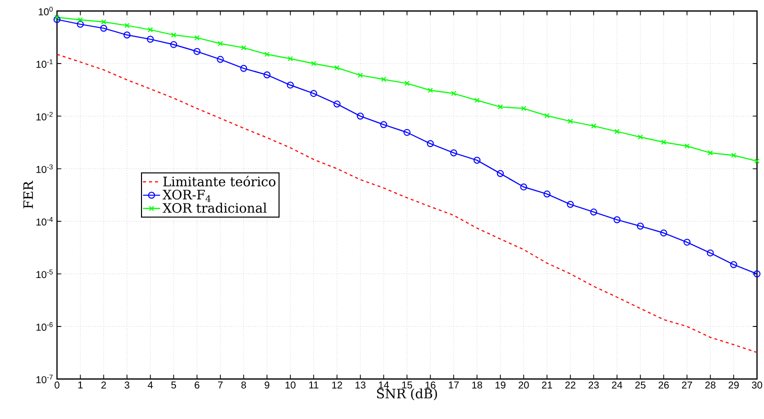  I want to click on y-tick-label: 10$^{0}$, so click(45, 11).